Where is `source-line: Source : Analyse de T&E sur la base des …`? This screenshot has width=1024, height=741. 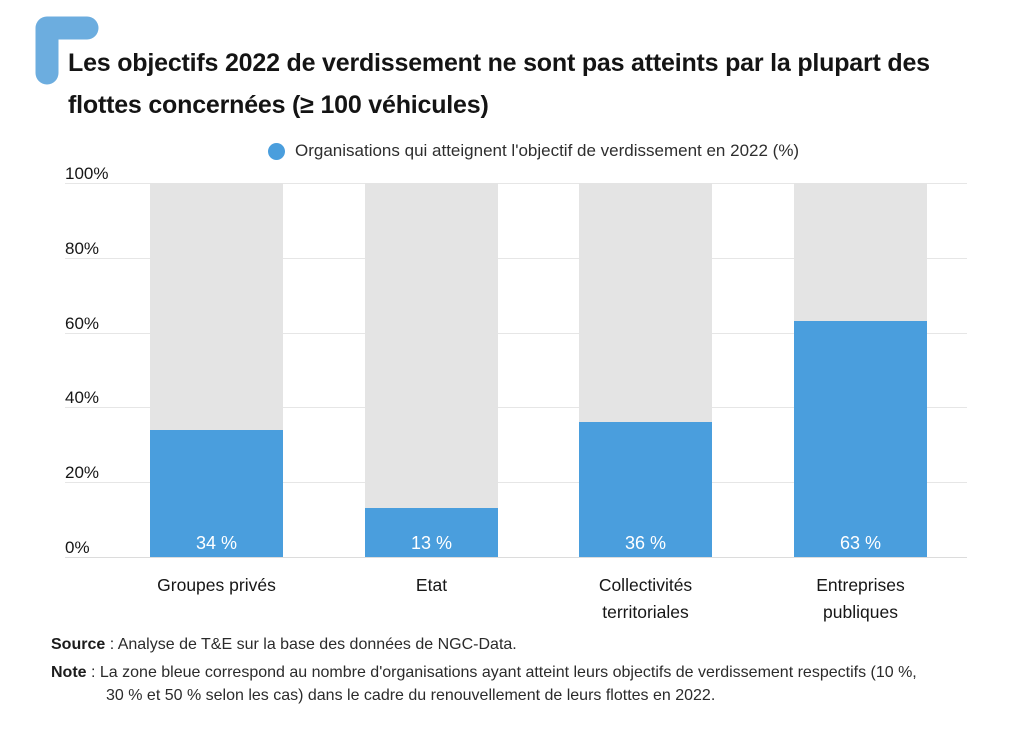
source-line: Source : Analyse de T&E sur la base des … is located at coordinates (284, 645).